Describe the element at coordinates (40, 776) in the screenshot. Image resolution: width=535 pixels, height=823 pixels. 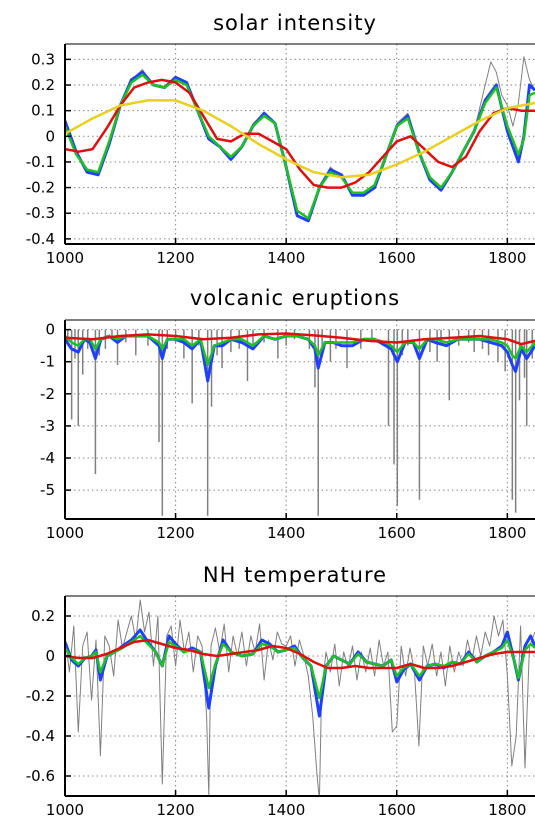
I see `y-tick-label: -0.6` at that location.